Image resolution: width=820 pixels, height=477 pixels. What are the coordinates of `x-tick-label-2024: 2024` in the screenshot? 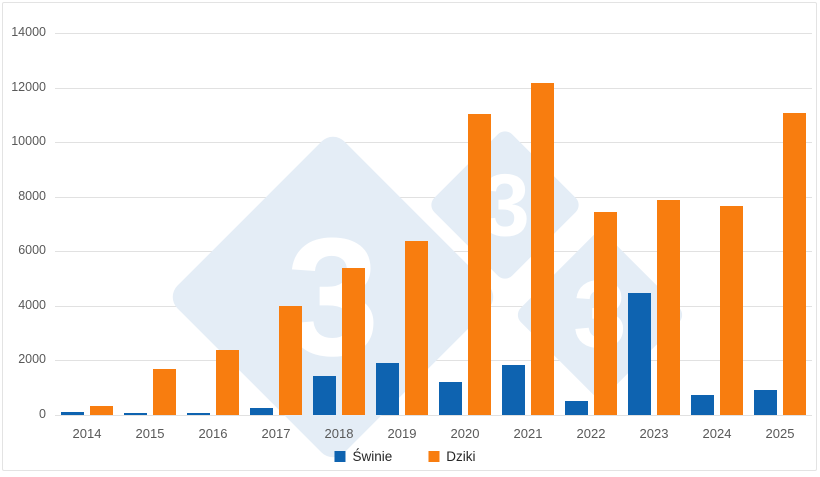 It's located at (717, 433).